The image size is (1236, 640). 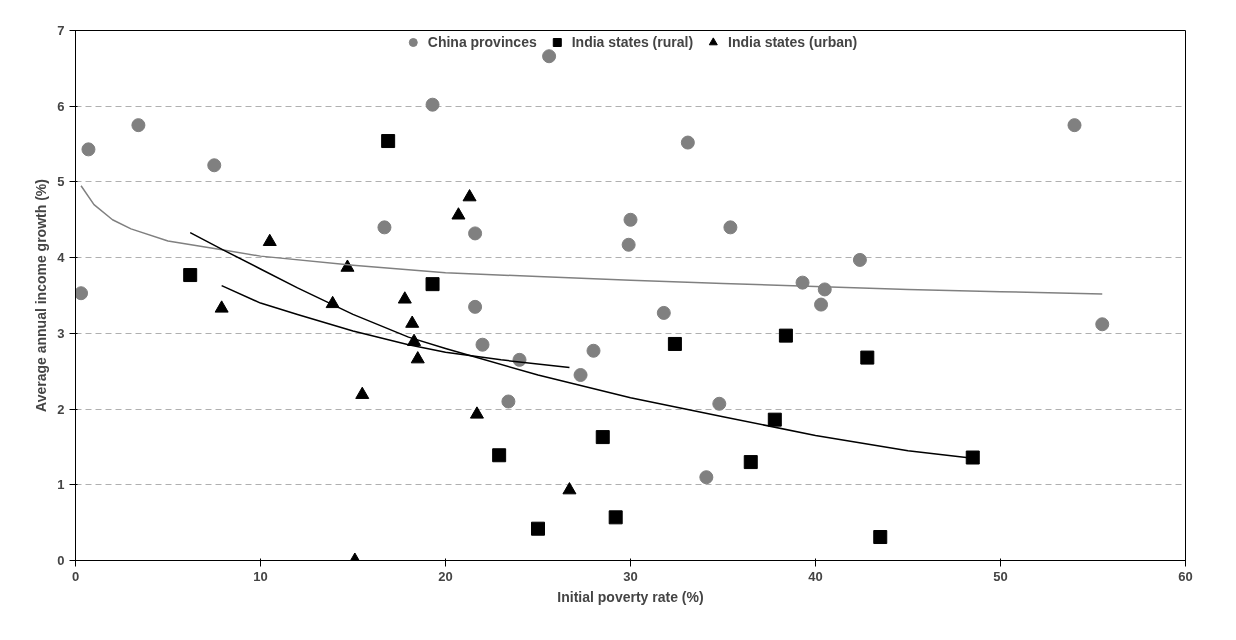 What do you see at coordinates (61, 409) in the screenshot?
I see `y-tick-label: 2` at bounding box center [61, 409].